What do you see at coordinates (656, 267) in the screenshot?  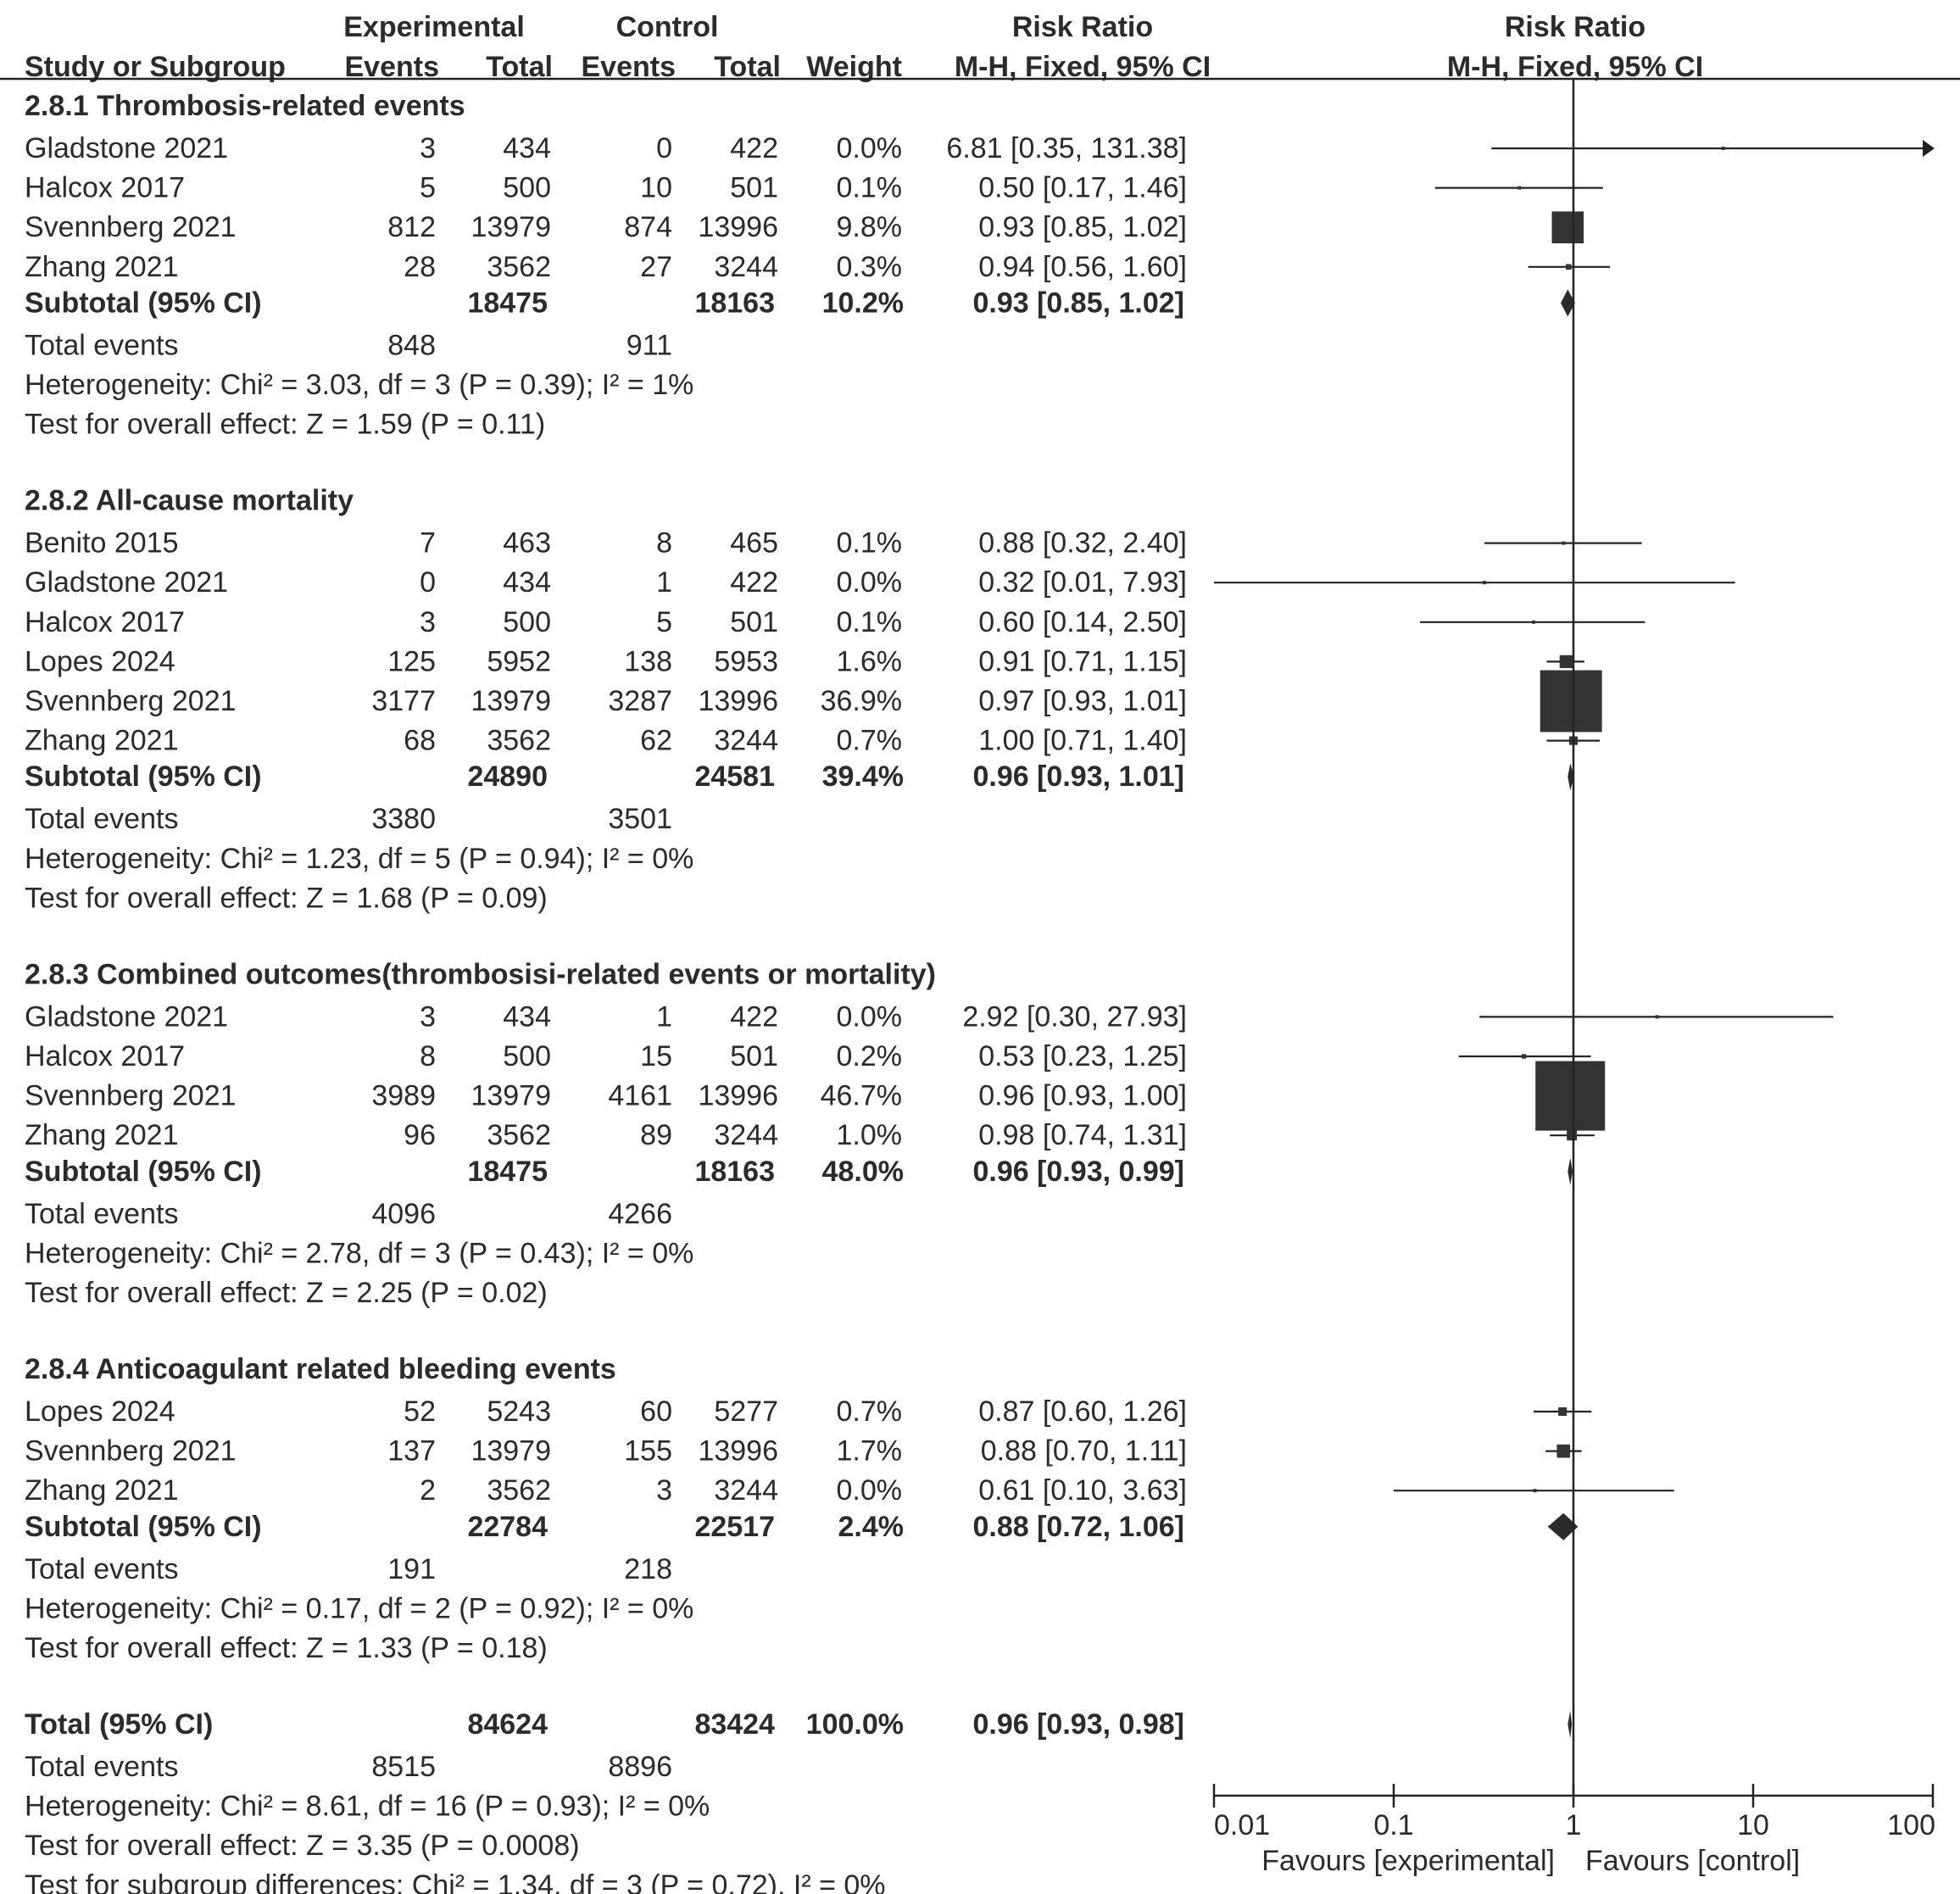 I see `ctl-events: 27` at bounding box center [656, 267].